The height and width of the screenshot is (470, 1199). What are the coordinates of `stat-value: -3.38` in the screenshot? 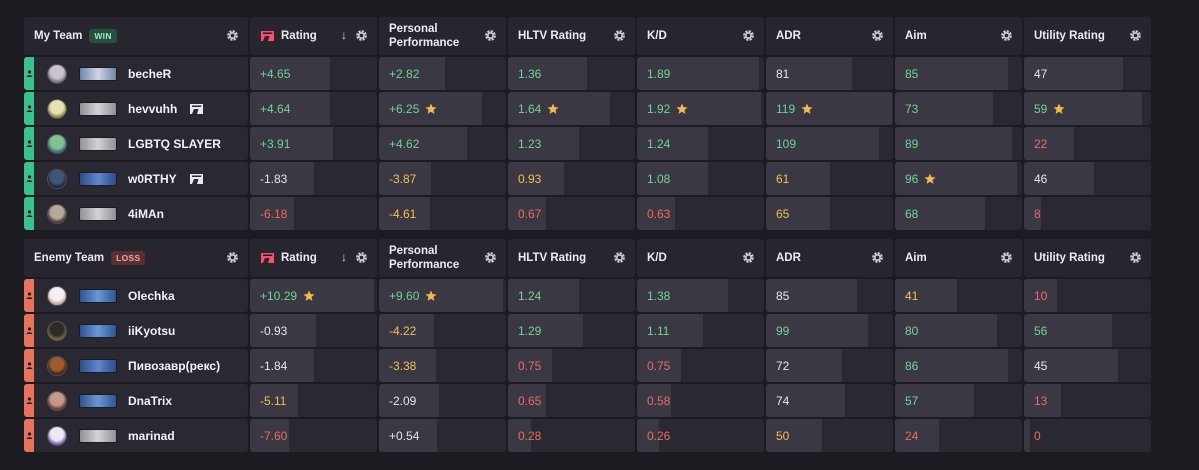 It's located at (403, 365).